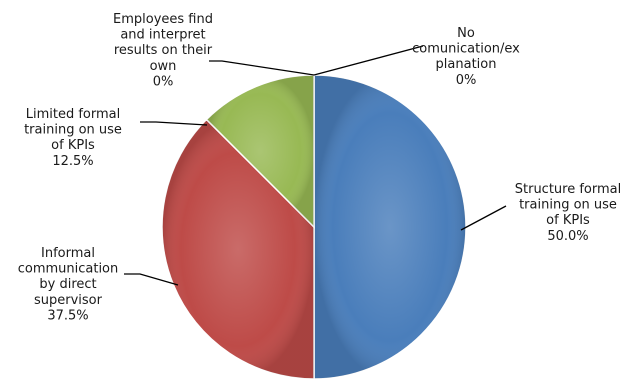 Image resolution: width=635 pixels, height=381 pixels. I want to click on slice-label-line: results on their, so click(163, 50).